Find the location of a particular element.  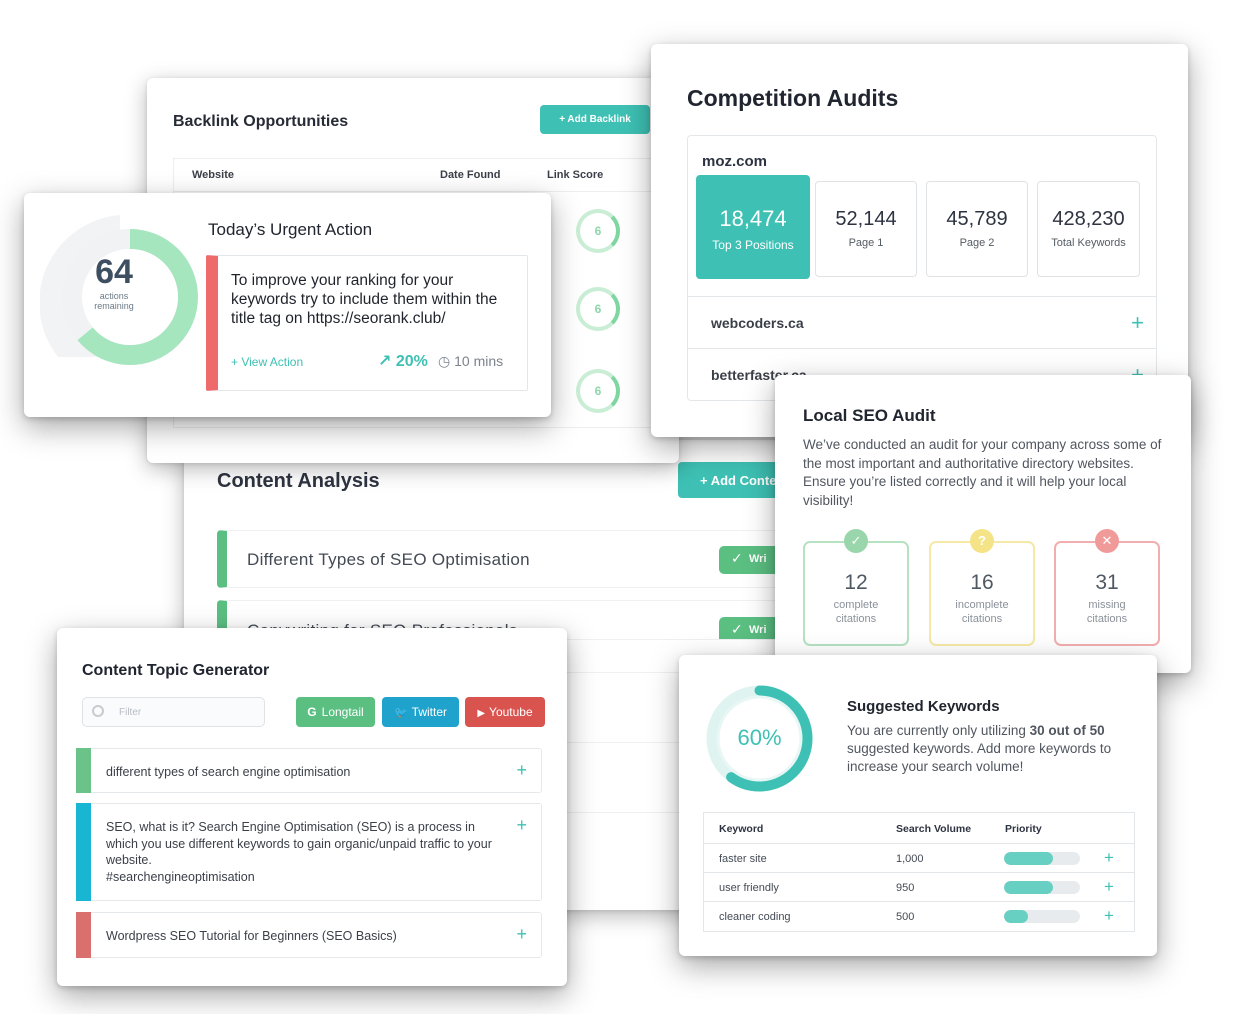

incomplete-citations: ? 16 incomplete citations is located at coordinates (982, 587).